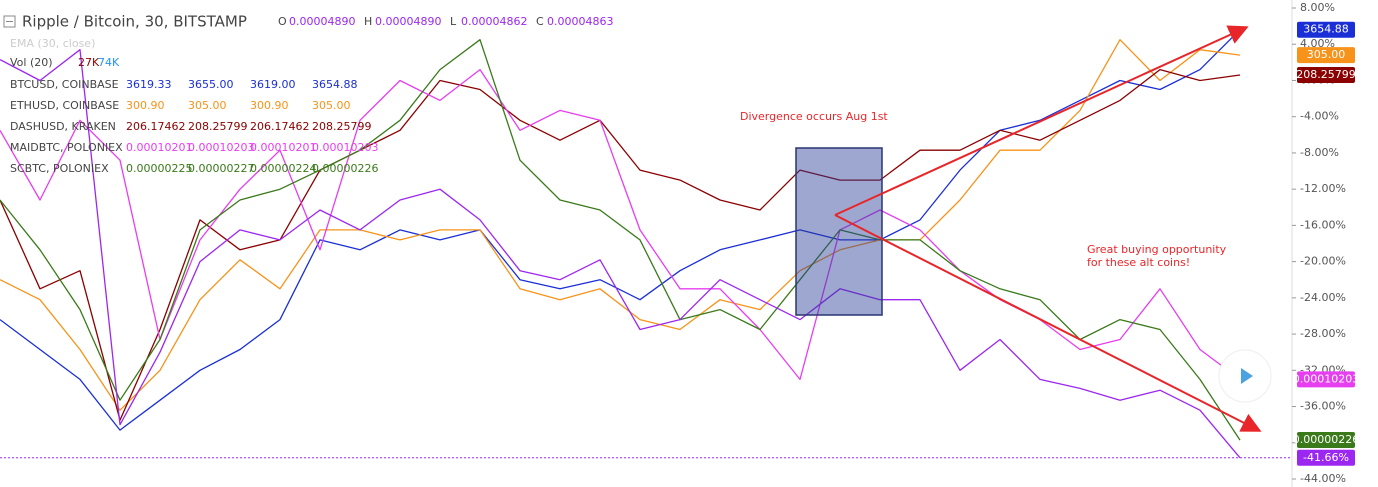 This screenshot has width=1378, height=487. I want to click on y-tick-label: -4.00%, so click(1319, 116).